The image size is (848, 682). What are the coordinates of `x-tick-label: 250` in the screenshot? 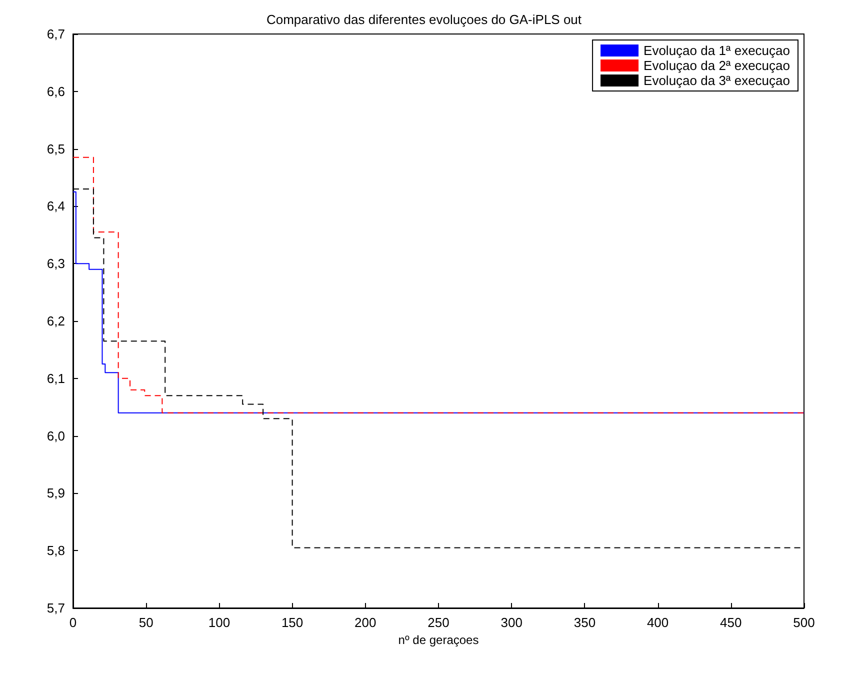 It's located at (439, 622).